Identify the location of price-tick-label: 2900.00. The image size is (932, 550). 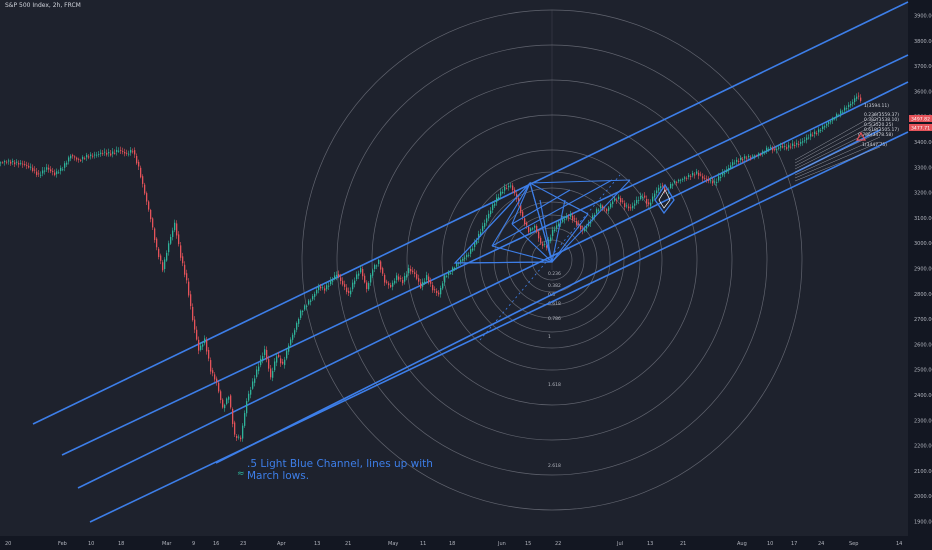
(923, 270).